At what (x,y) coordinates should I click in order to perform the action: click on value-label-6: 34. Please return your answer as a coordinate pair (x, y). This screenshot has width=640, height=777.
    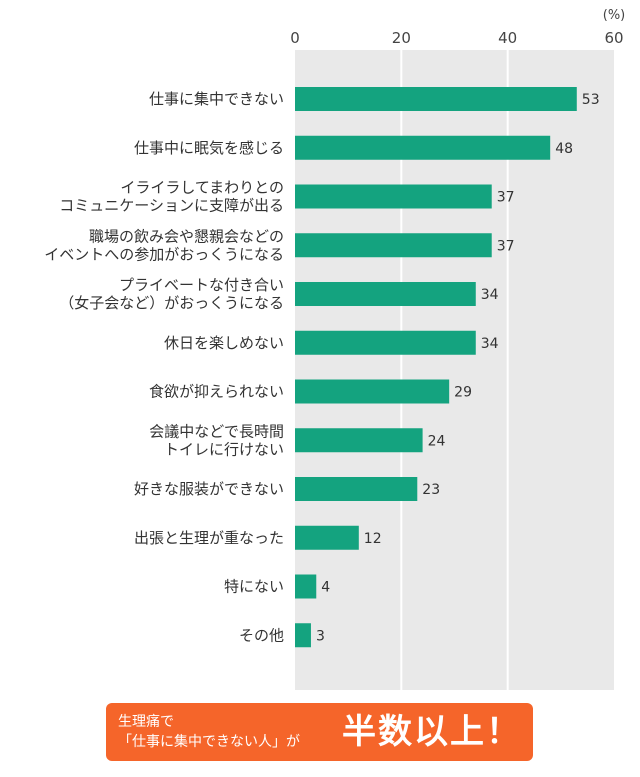
    Looking at the image, I should click on (490, 344).